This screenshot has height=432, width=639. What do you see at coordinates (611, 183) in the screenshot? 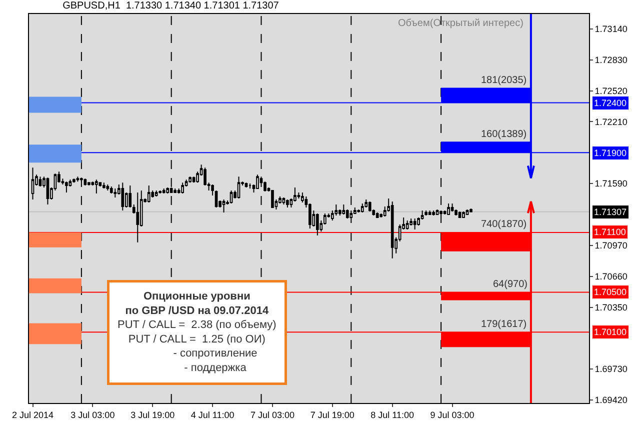
I see `y-tick-label: 1.71590` at bounding box center [611, 183].